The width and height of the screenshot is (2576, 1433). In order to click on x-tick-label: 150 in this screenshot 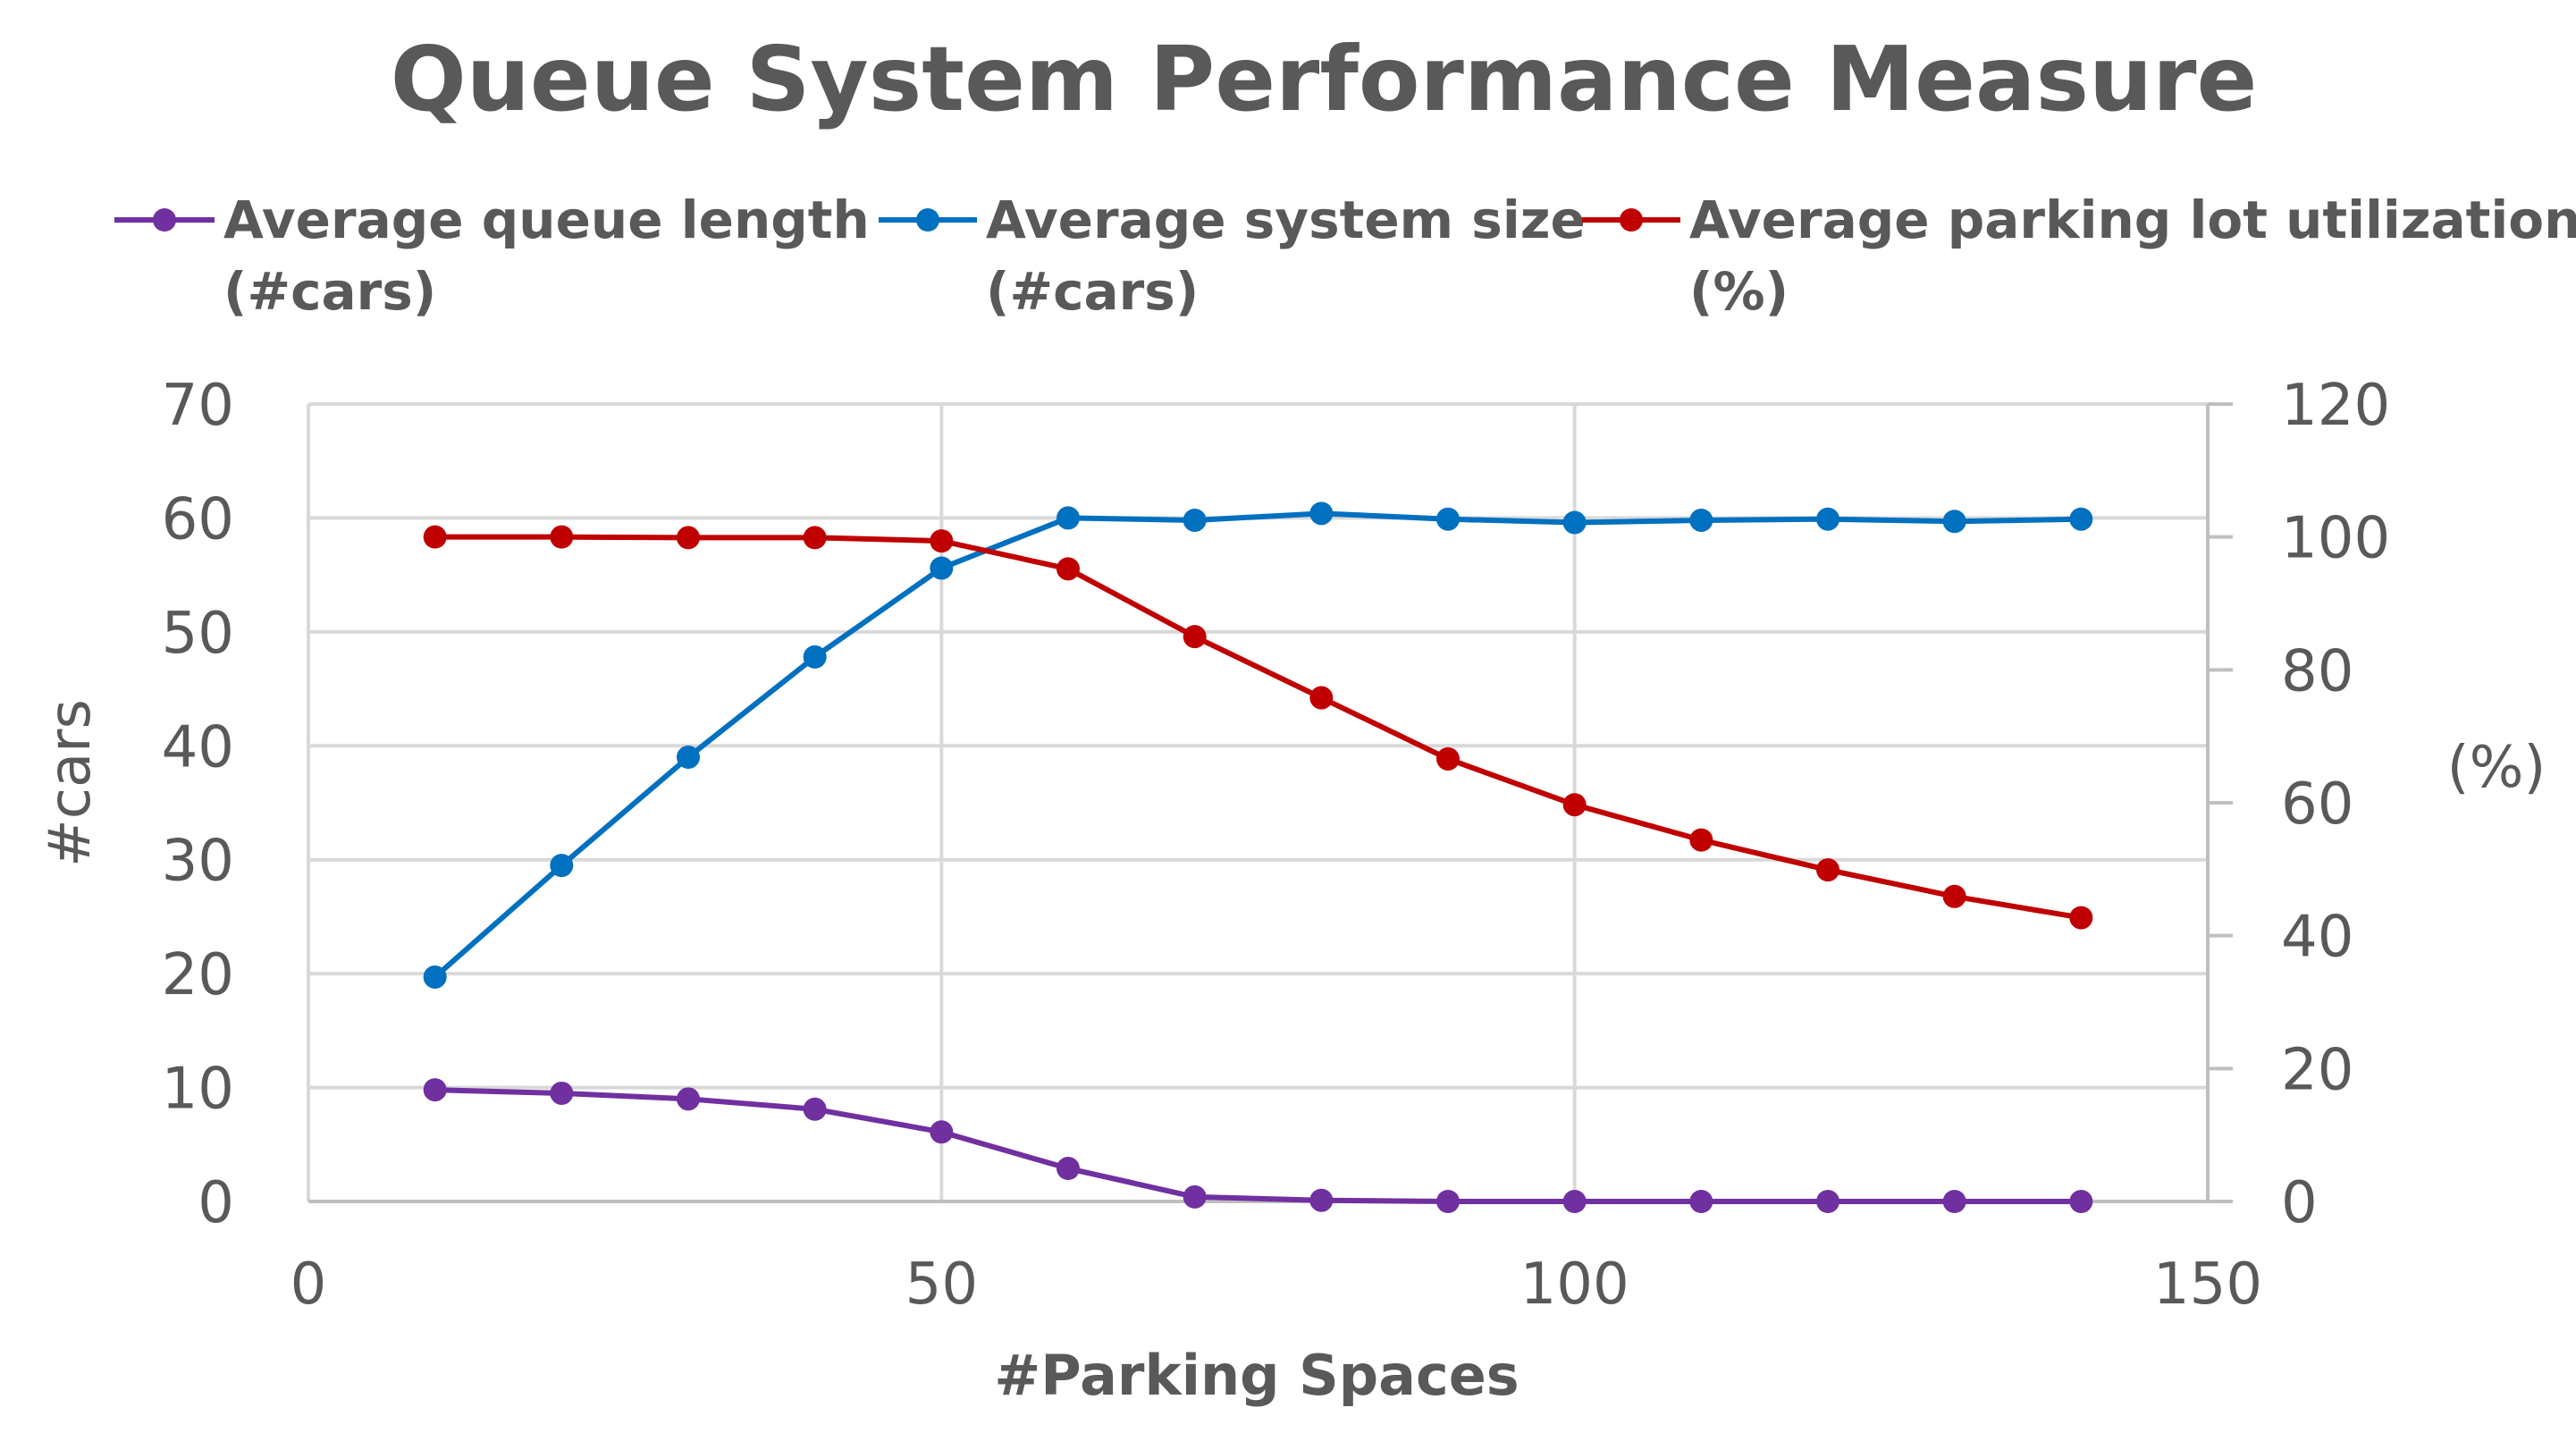, I will do `click(2207, 1285)`.